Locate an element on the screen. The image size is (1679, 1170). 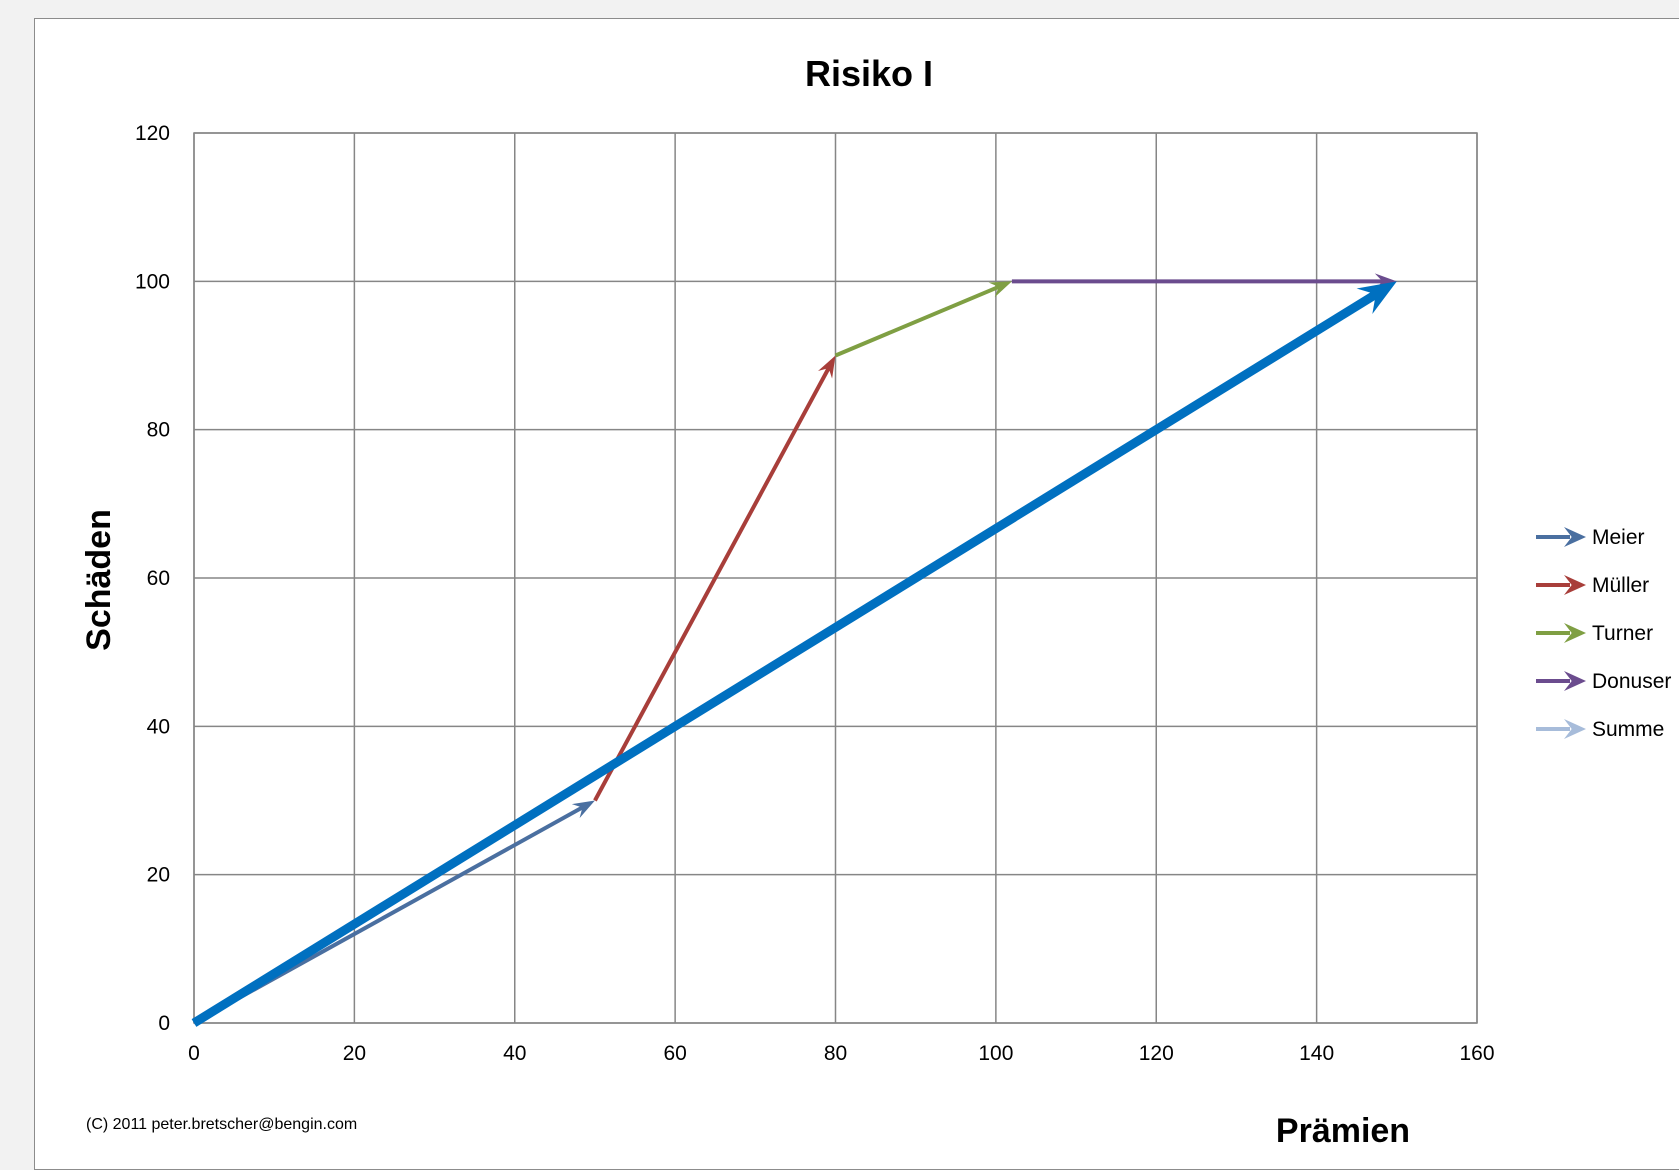
legend: Meier Müller Turner Donuser Summe is located at coordinates (1603, 633).